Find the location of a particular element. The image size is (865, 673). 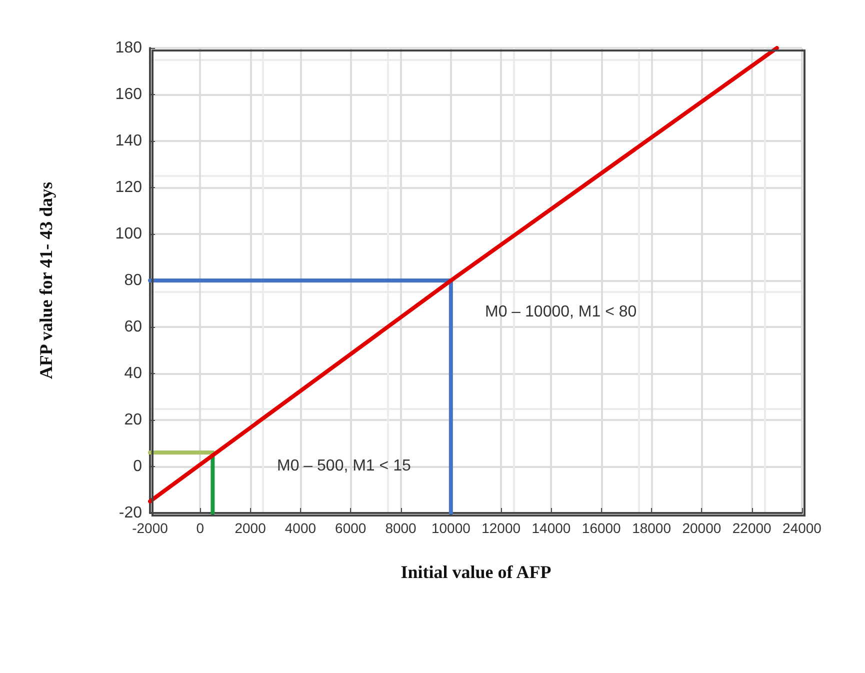

y-axis-title: AFP value for 41- 43 days is located at coordinates (46, 281).